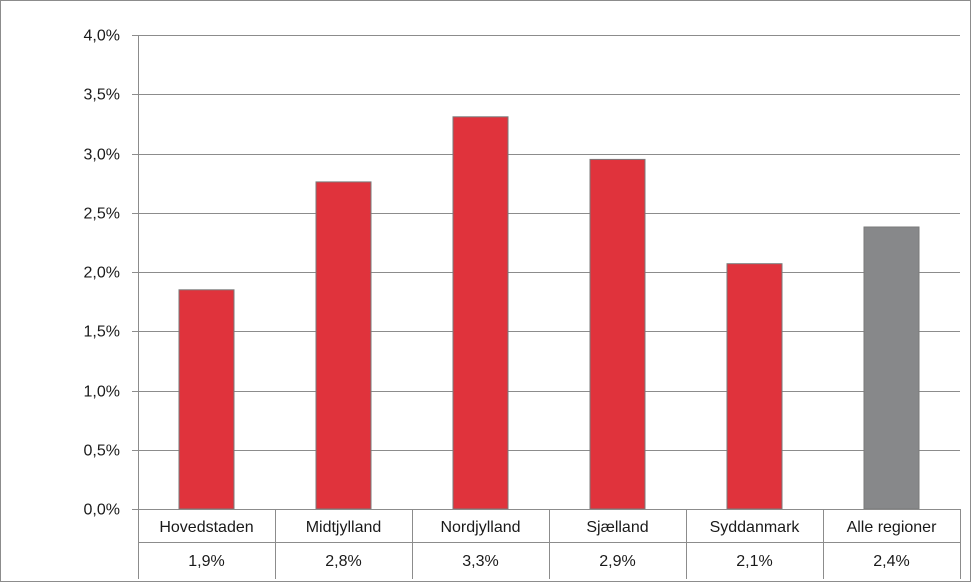  I want to click on category-label: Syddanmark, so click(755, 527).